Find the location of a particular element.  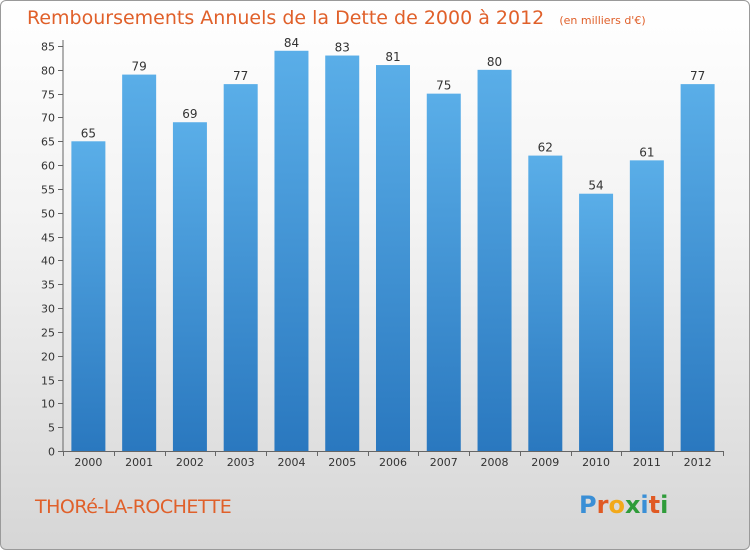

logo-letter: t is located at coordinates (654, 505).